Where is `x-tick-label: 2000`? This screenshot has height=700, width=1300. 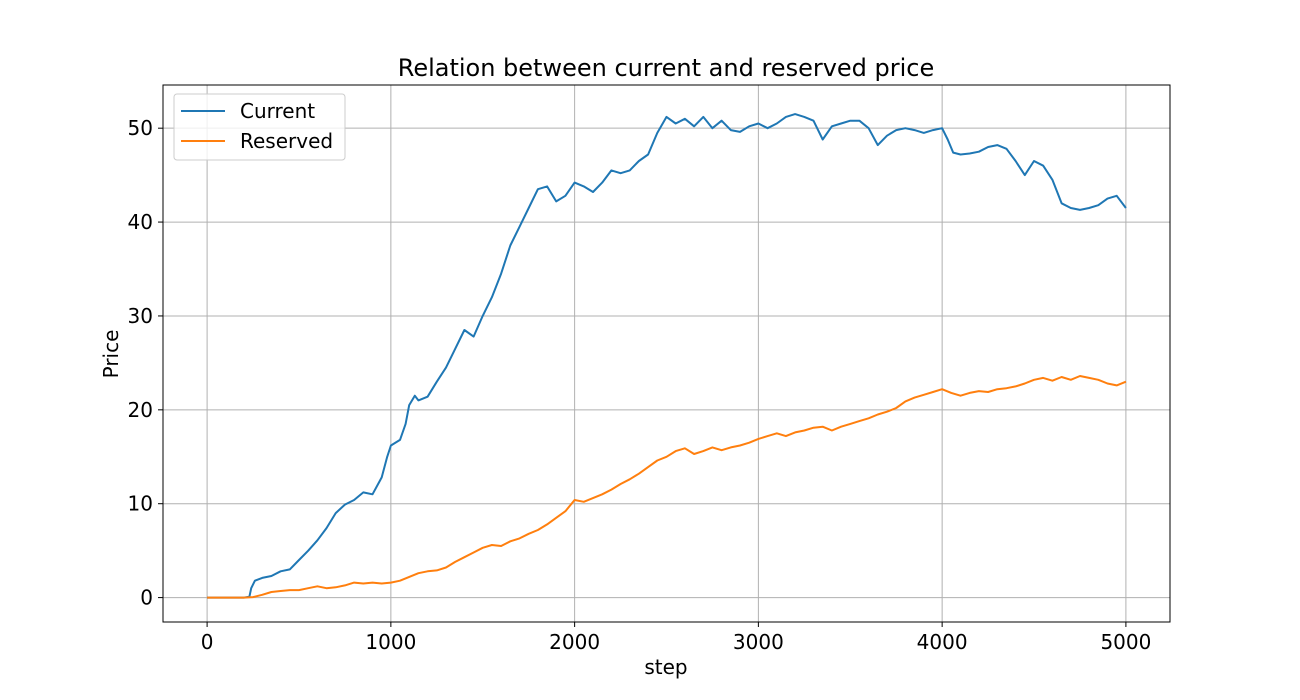 x-tick-label: 2000 is located at coordinates (574, 642).